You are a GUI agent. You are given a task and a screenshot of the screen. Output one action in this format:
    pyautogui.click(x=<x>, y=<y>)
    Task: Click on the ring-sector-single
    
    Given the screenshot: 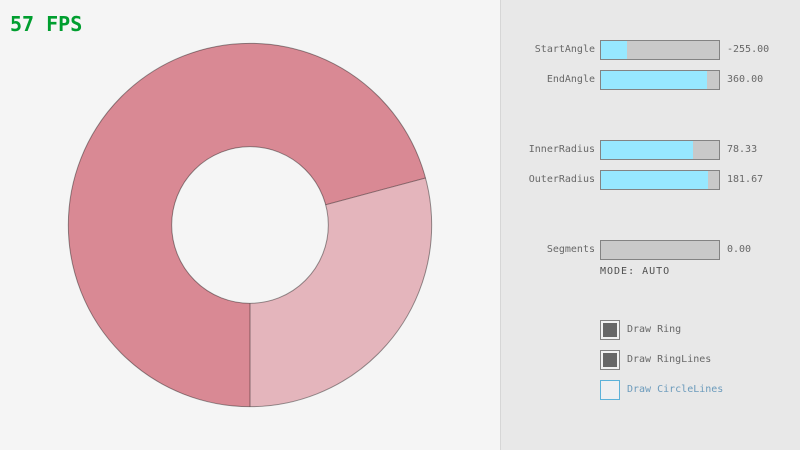 What is the action you would take?
    pyautogui.click(x=341, y=292)
    